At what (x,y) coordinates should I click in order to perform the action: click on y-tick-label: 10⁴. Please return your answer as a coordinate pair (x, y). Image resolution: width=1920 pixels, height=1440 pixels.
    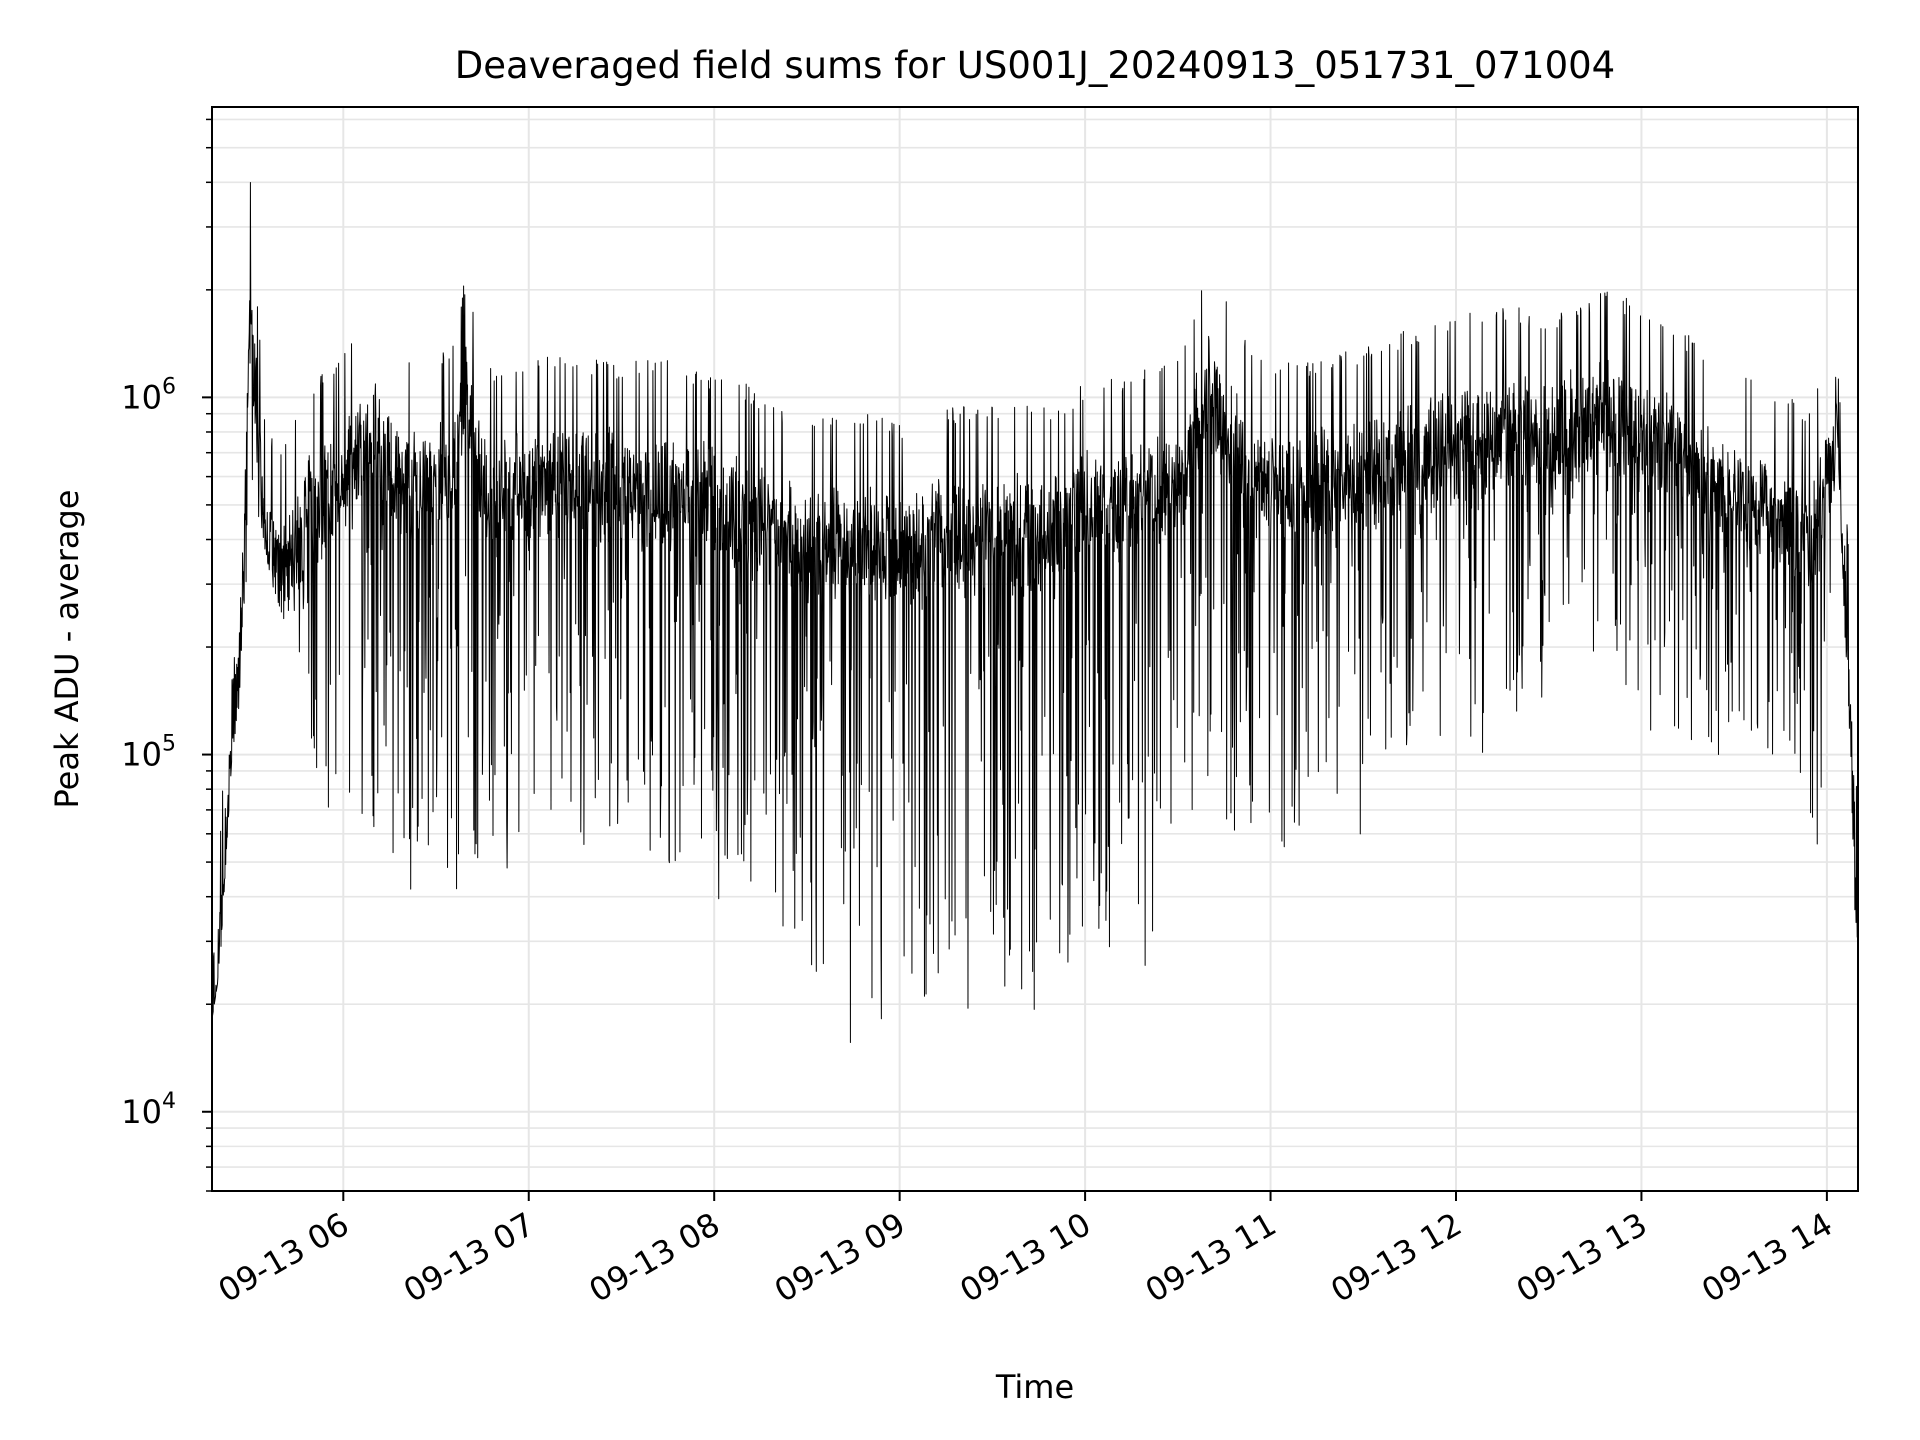
    Looking at the image, I should click on (148, 1110).